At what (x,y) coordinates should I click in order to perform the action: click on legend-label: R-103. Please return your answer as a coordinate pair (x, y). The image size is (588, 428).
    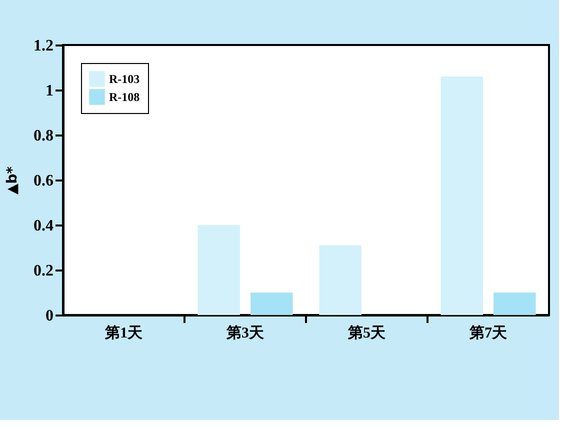
    Looking at the image, I should click on (124, 79).